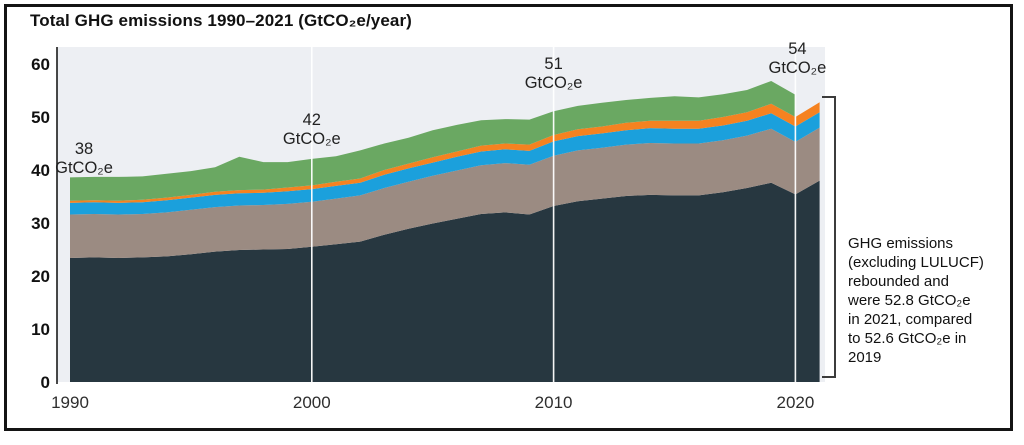  Describe the element at coordinates (553, 214) in the screenshot. I see `decade-line-2010` at that location.